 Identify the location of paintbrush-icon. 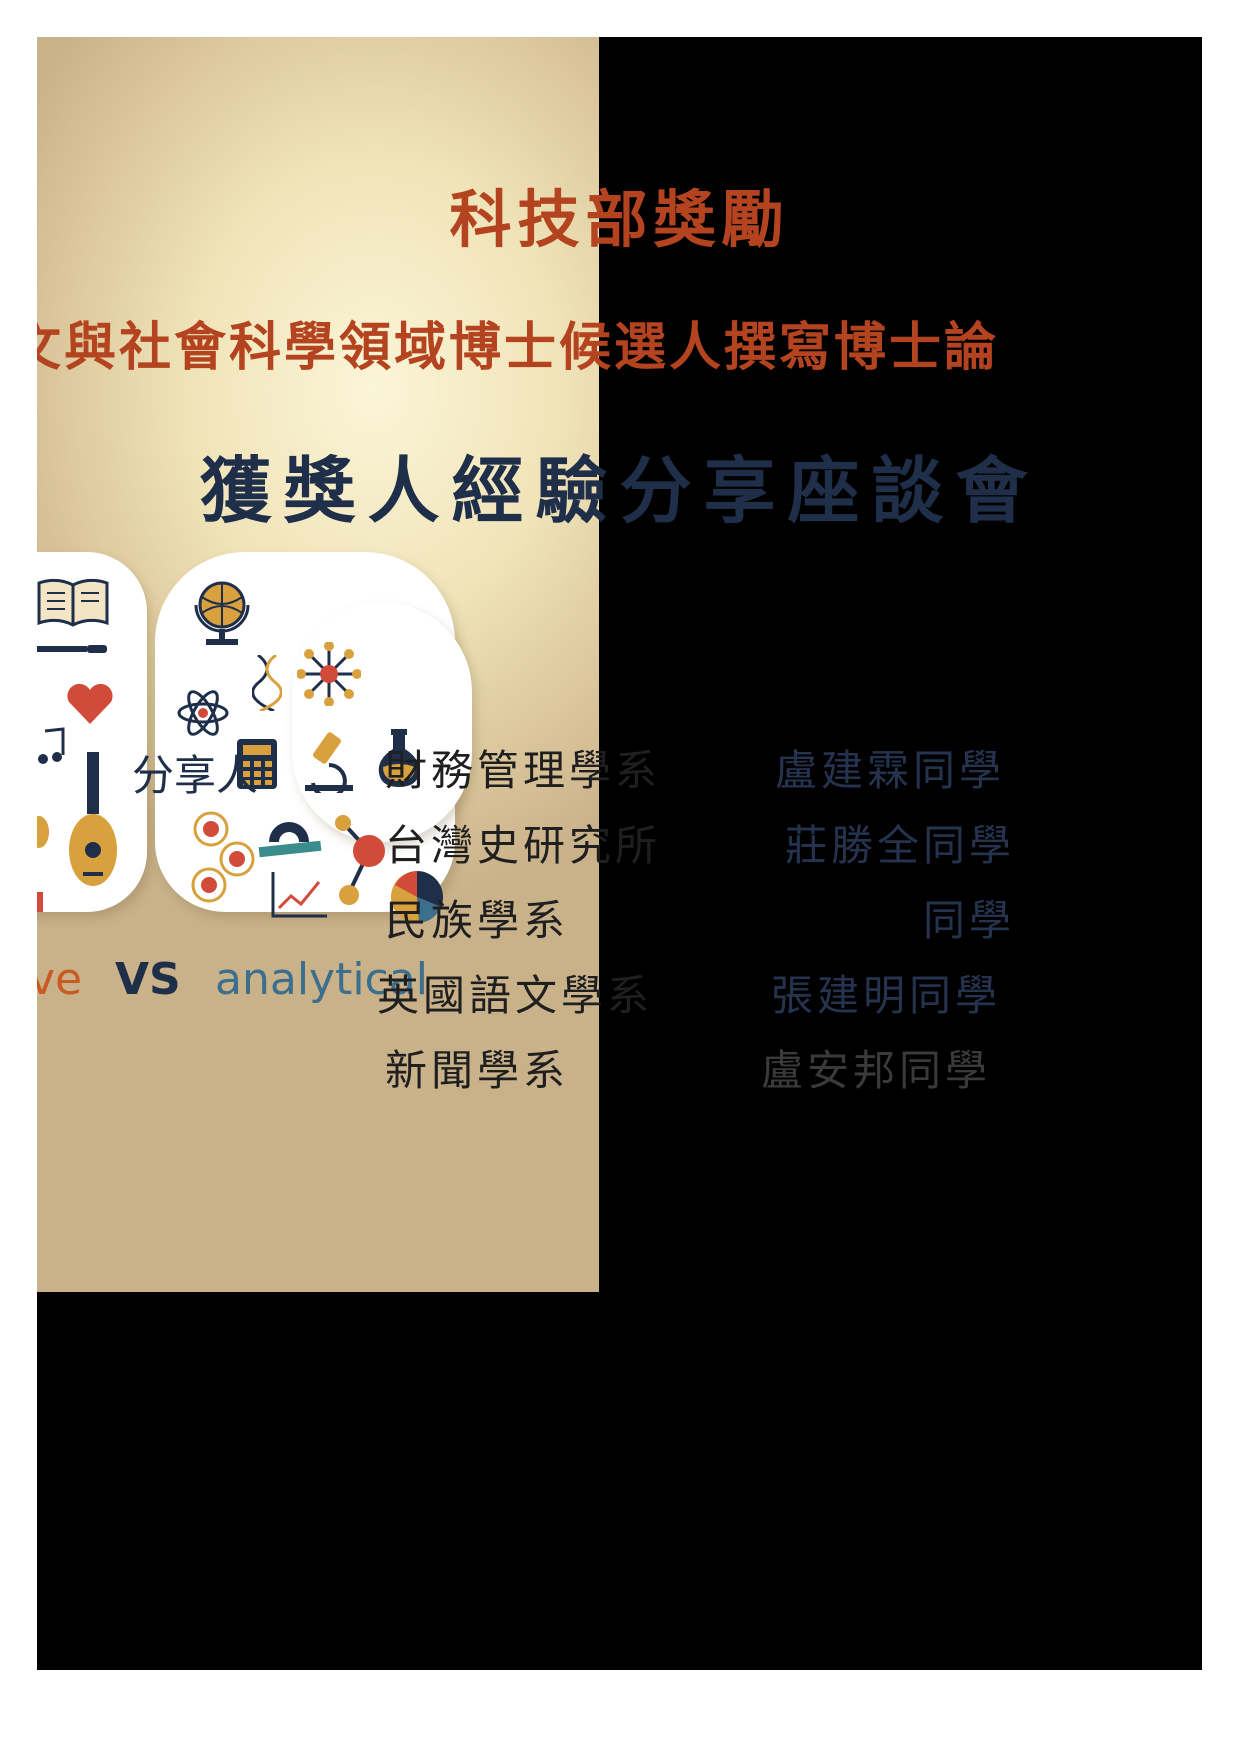
(72, 649).